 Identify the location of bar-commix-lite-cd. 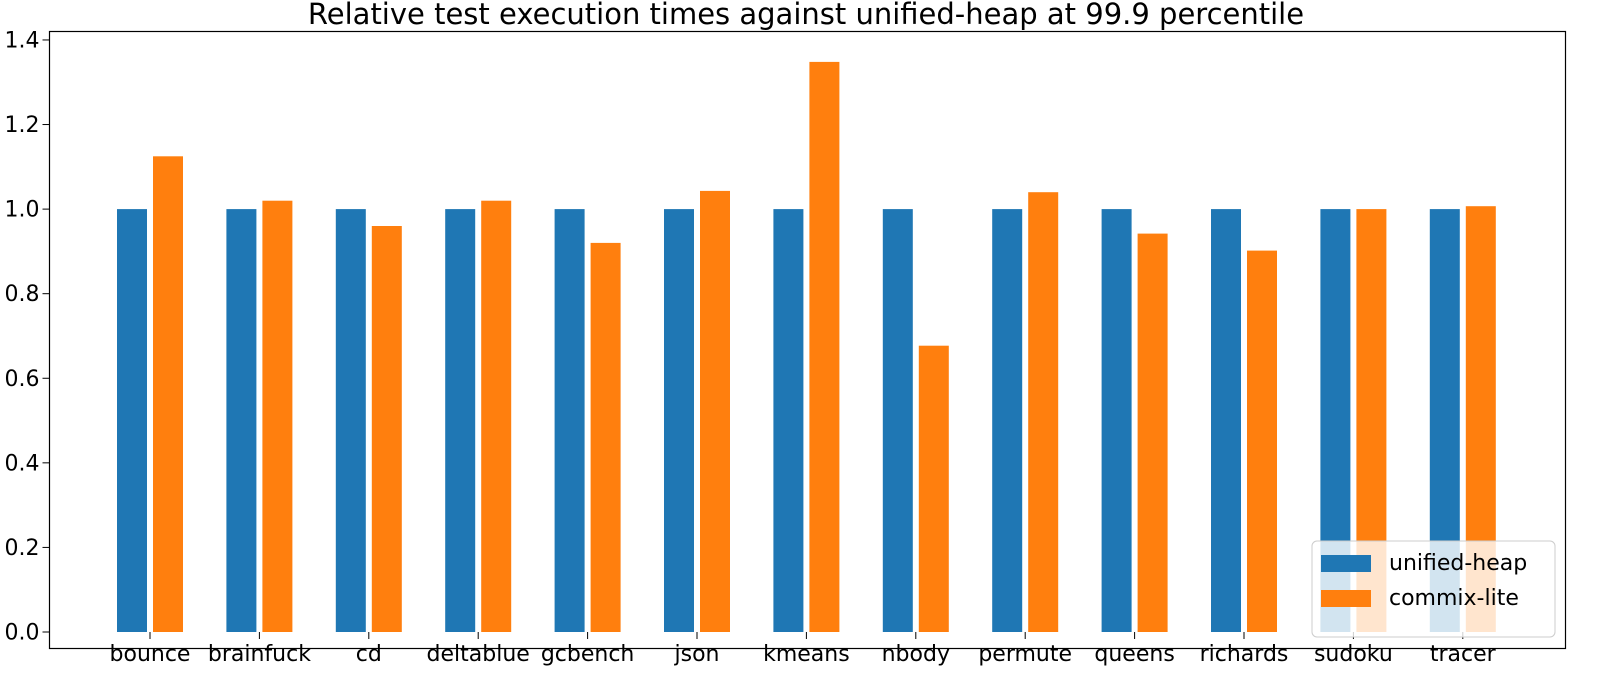
(386, 429).